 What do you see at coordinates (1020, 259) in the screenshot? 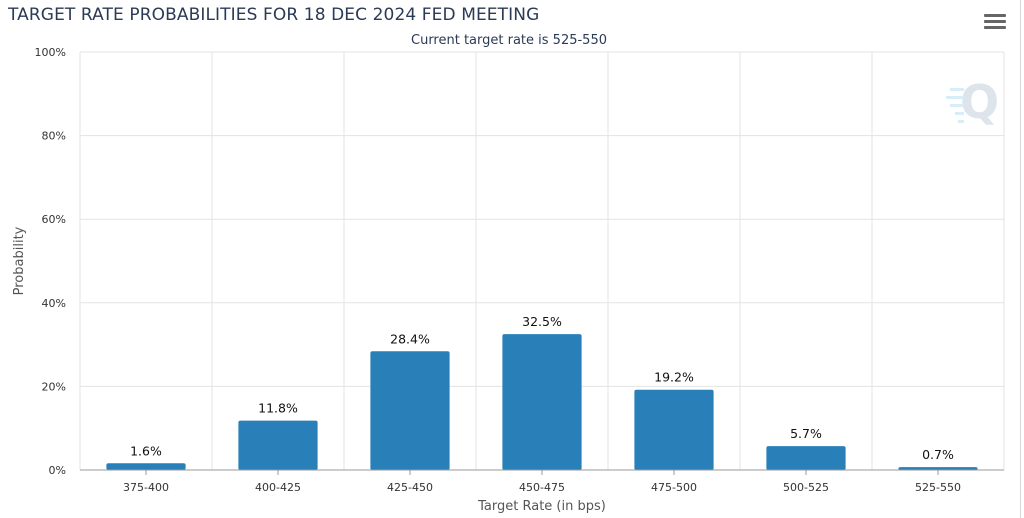
I see `panel-border` at bounding box center [1020, 259].